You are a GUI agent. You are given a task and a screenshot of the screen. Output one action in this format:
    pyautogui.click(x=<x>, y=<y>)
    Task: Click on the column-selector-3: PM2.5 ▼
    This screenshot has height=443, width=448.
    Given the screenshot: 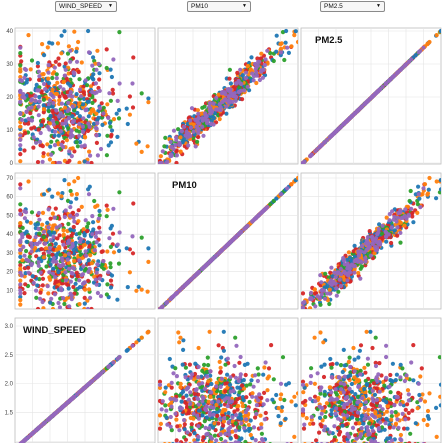 What is the action you would take?
    pyautogui.click(x=352, y=6)
    